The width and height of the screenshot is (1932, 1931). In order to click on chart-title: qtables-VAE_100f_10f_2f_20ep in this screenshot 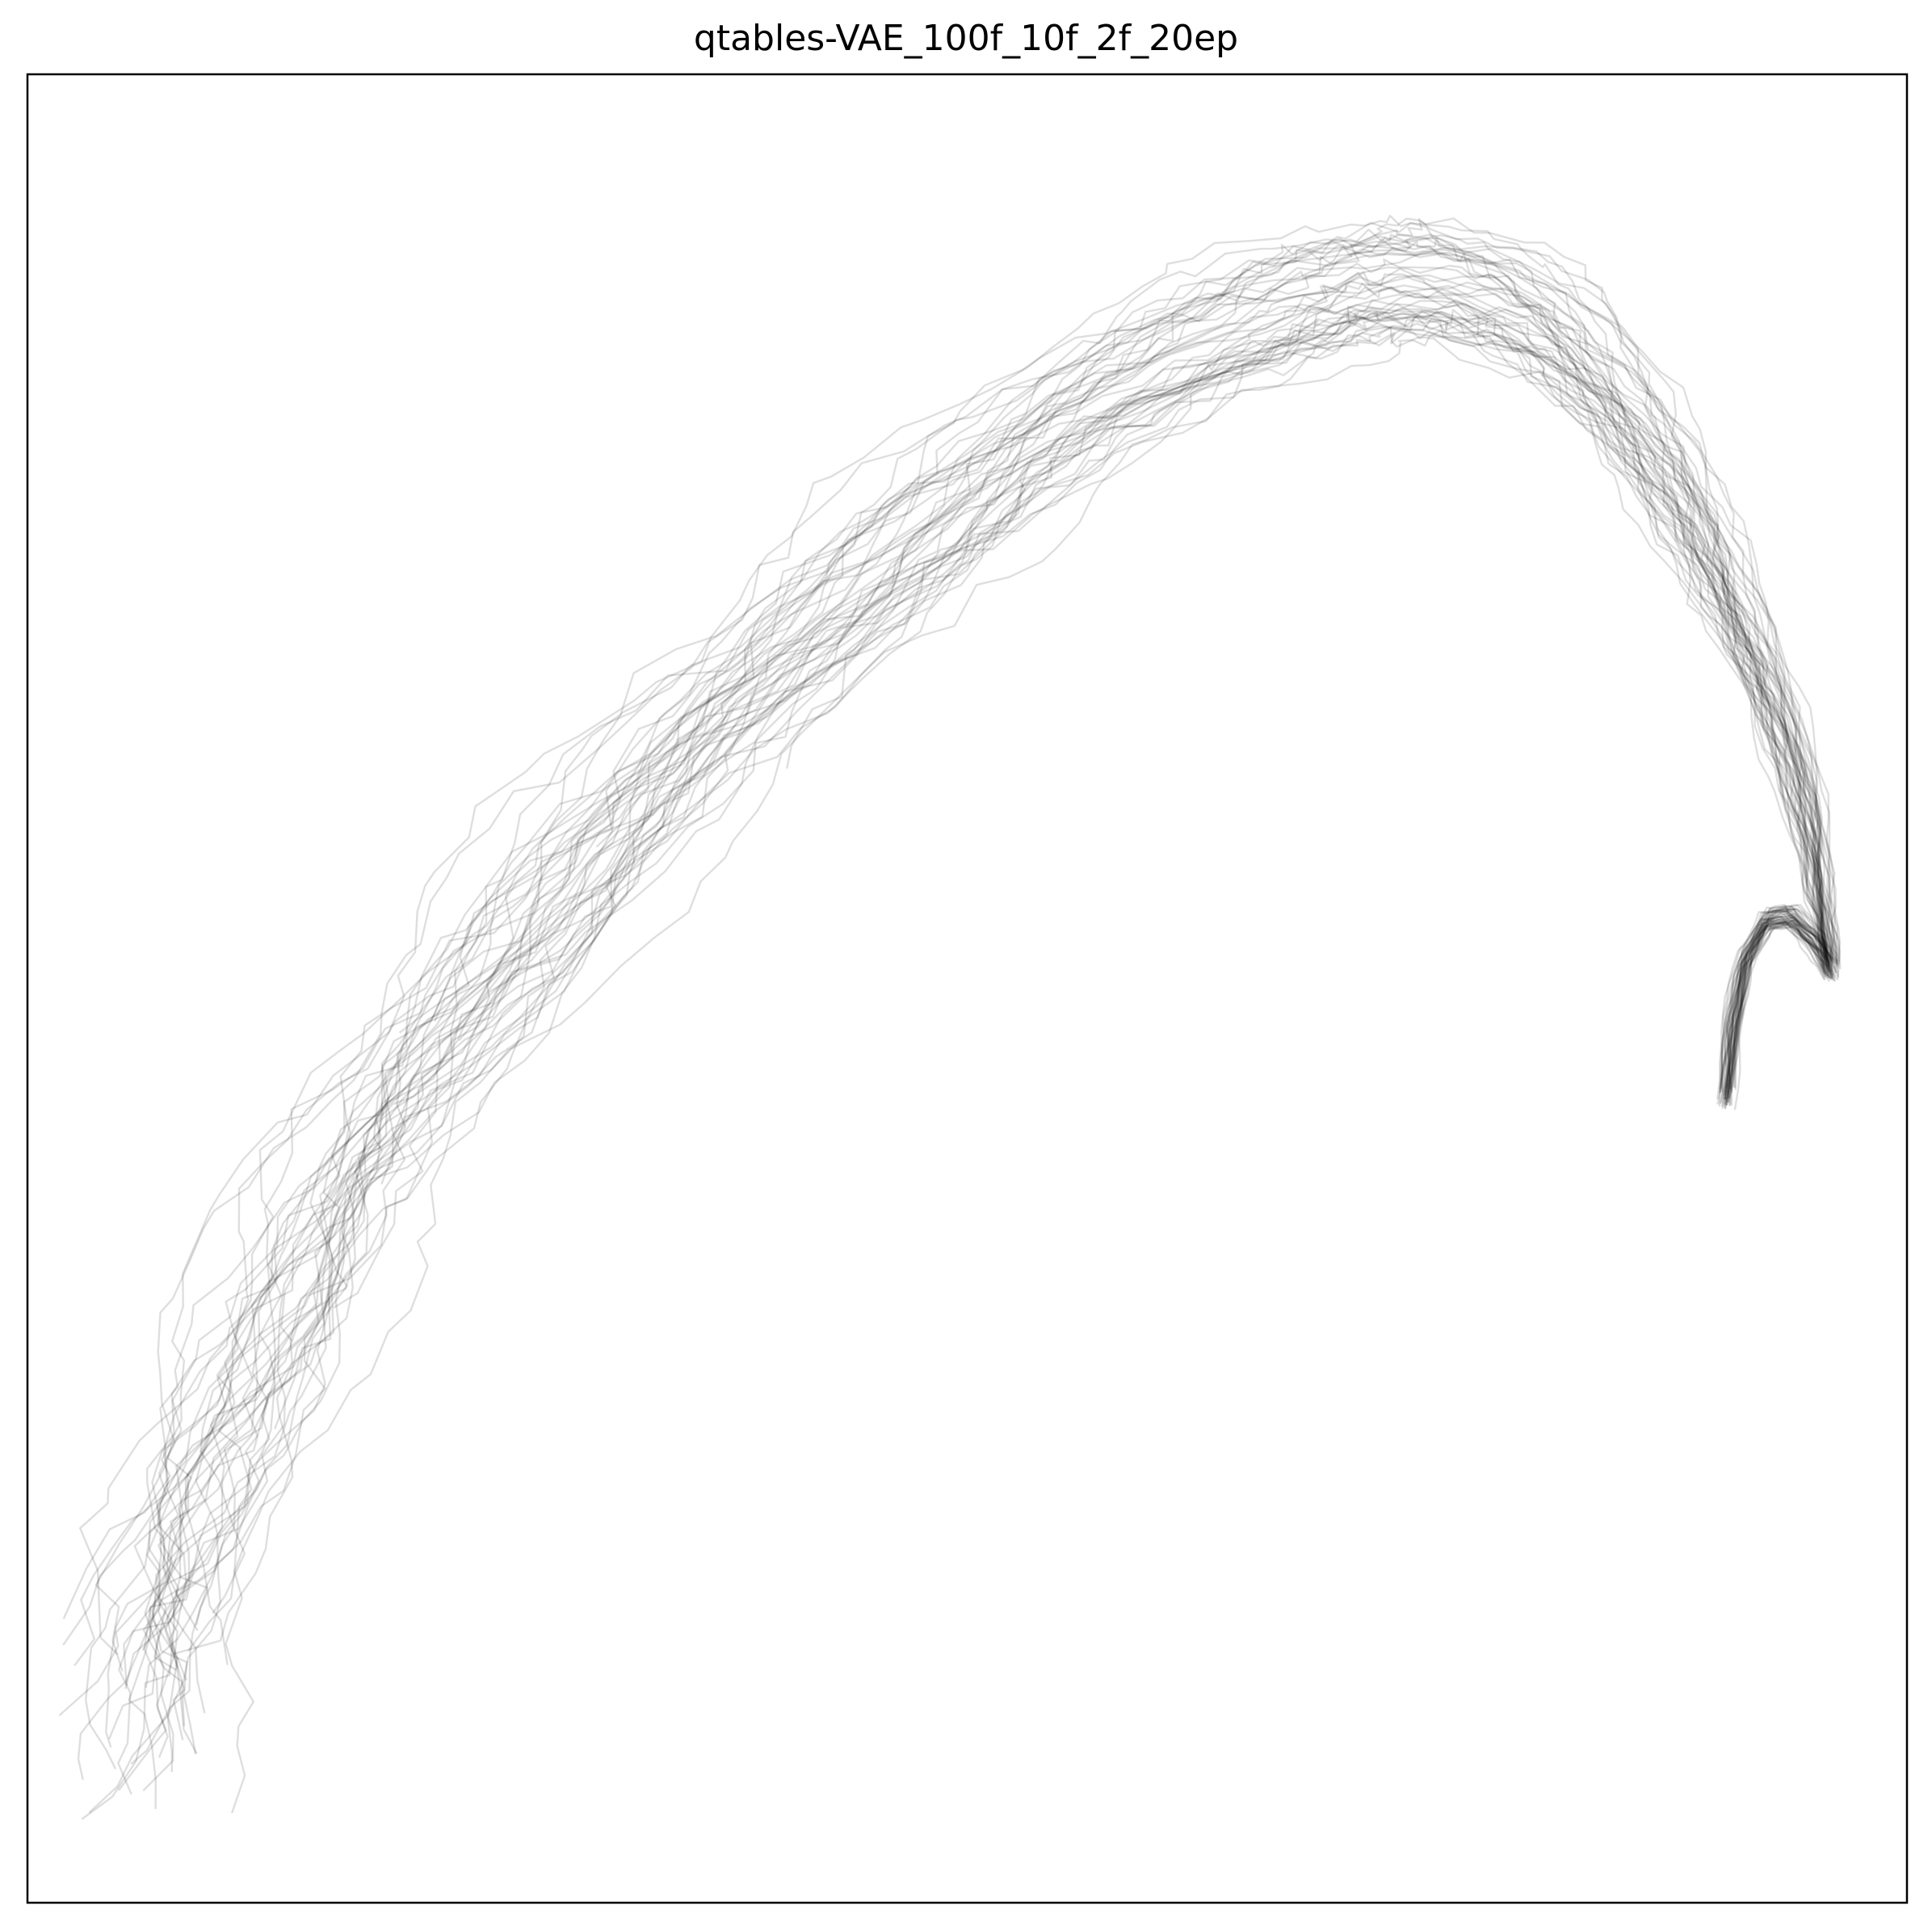, I will do `click(966, 38)`.